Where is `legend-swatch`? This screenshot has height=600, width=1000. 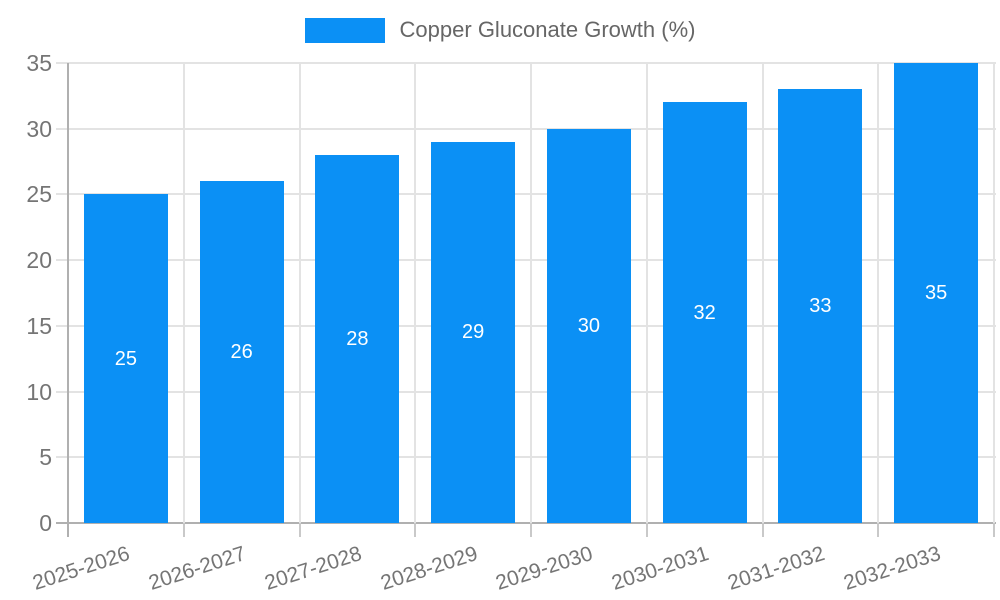 legend-swatch is located at coordinates (344, 30).